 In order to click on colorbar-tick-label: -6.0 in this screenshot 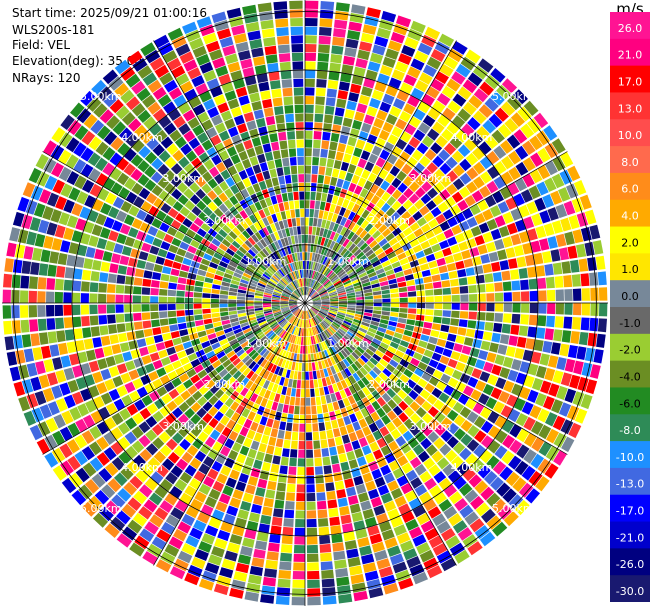, I will do `click(629, 403)`.